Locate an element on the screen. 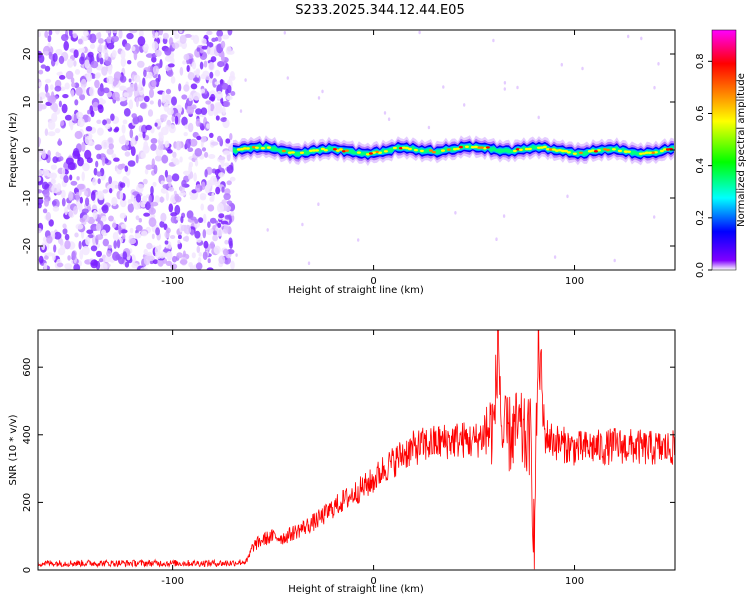 The width and height of the screenshot is (750, 604). heatmap-xlabel: Height of straight line (km) is located at coordinates (356, 290).